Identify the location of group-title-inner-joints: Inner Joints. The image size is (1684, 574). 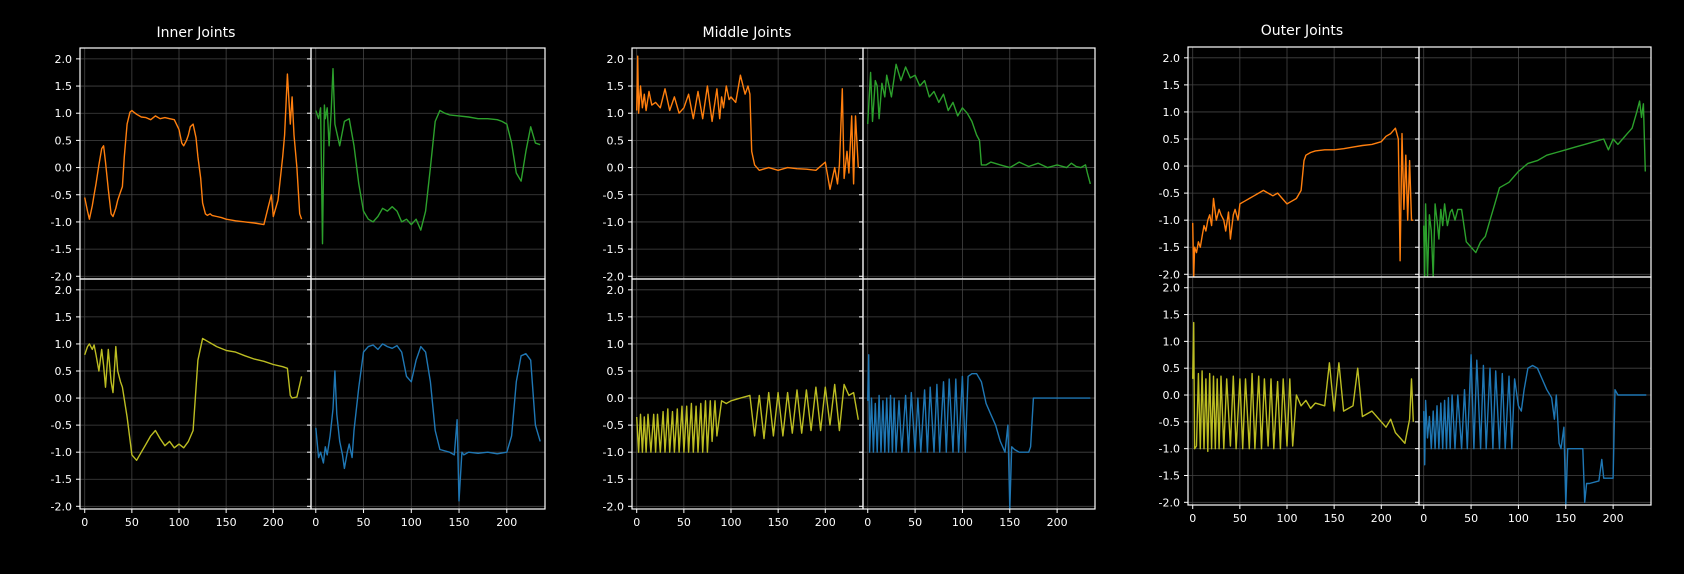
(196, 33).